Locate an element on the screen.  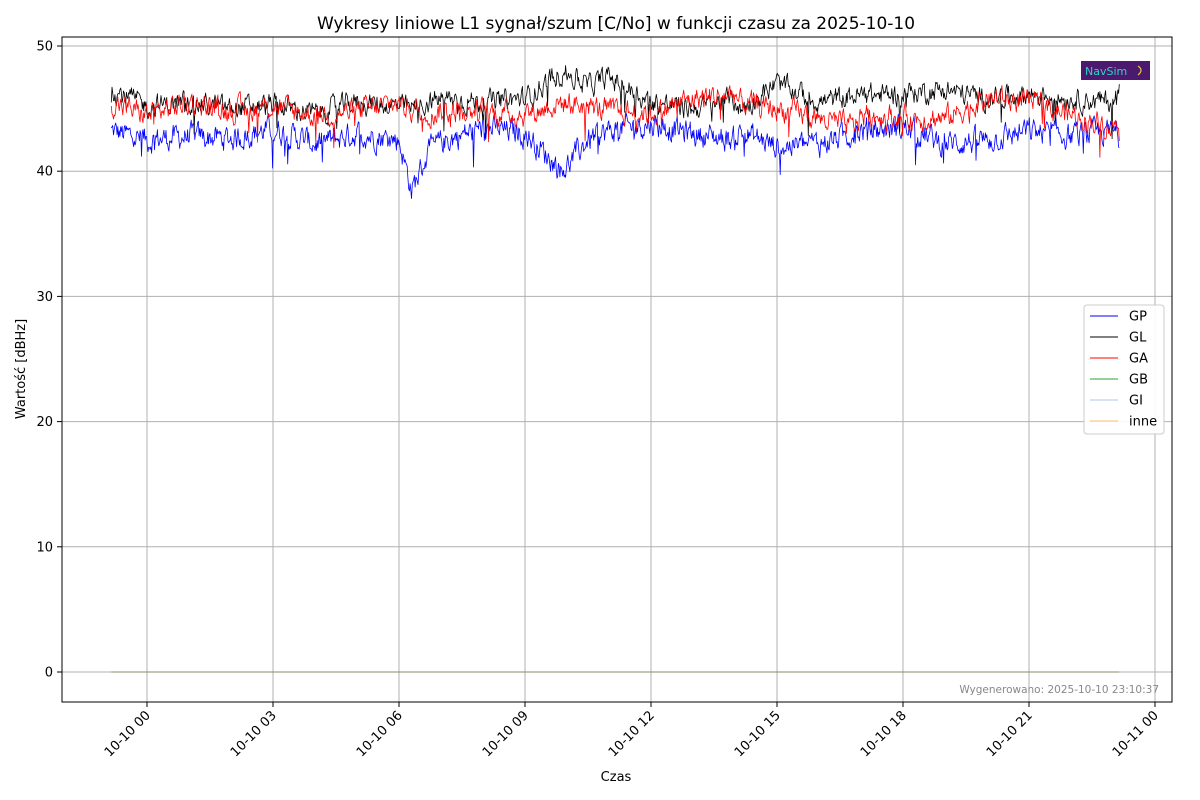
generated-timestamp: Wygenerowano: 2025-10-10 23:10:37 is located at coordinates (1059, 690).